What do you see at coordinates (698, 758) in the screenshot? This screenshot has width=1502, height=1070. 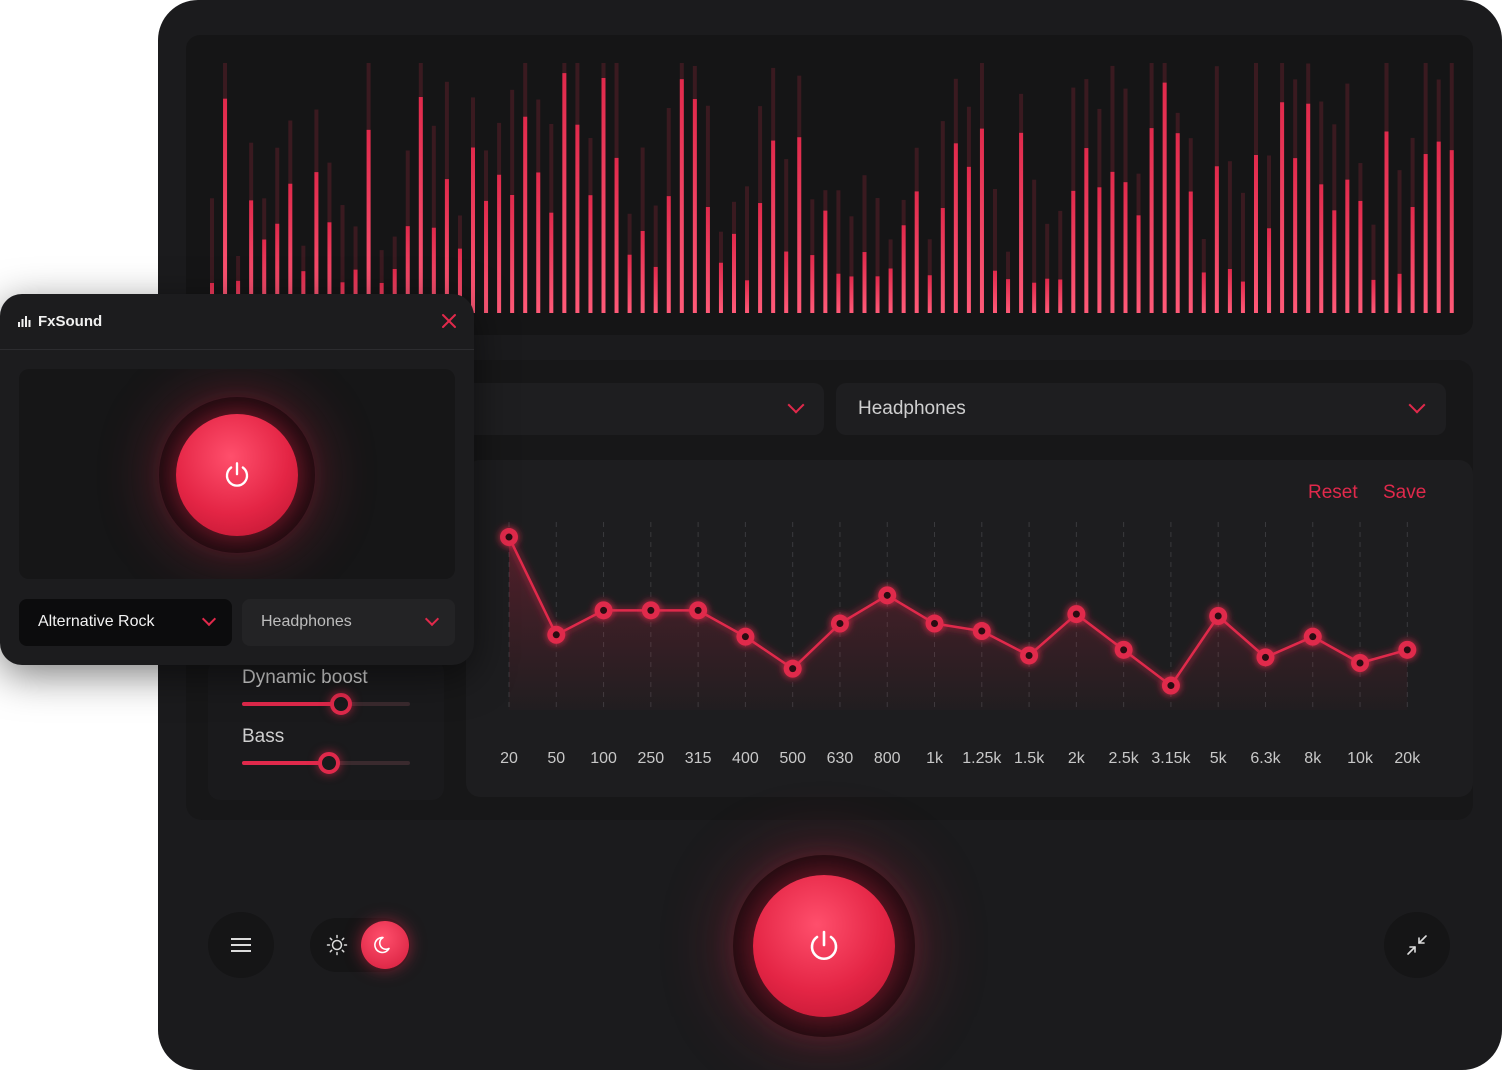 I see `eq-band-label: 315` at bounding box center [698, 758].